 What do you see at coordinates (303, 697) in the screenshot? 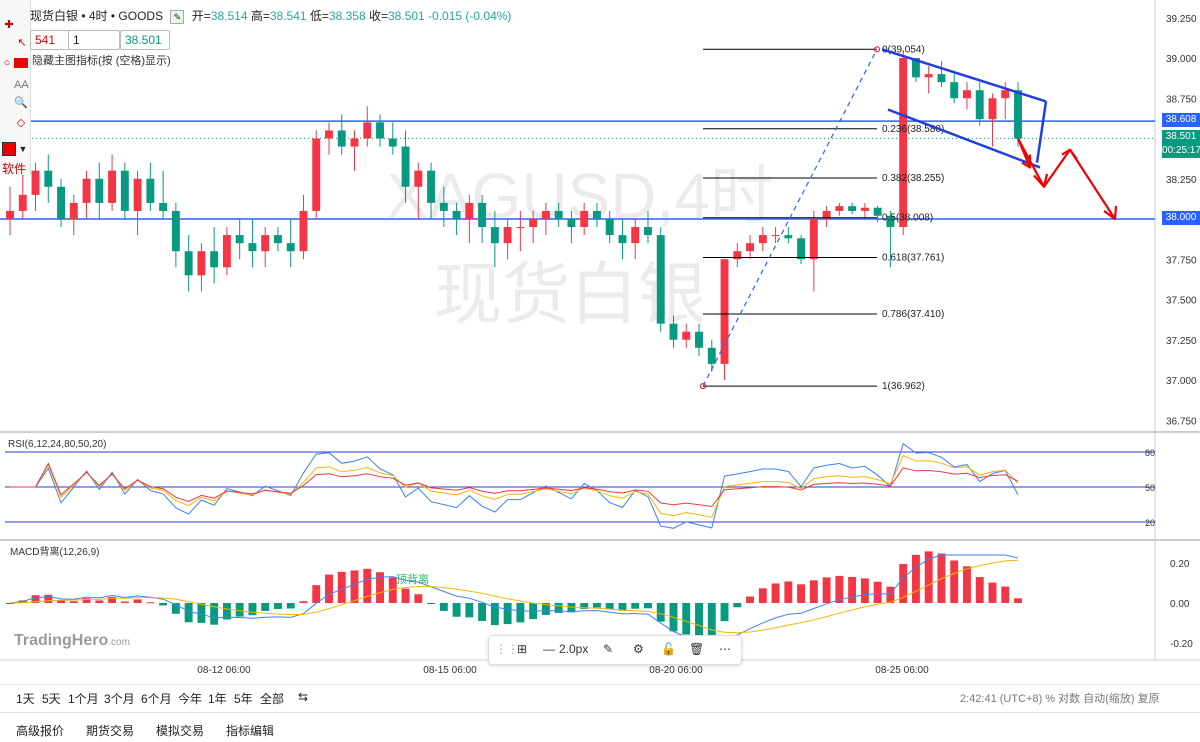
I see `date-range-icon: ⇆` at bounding box center [303, 697].